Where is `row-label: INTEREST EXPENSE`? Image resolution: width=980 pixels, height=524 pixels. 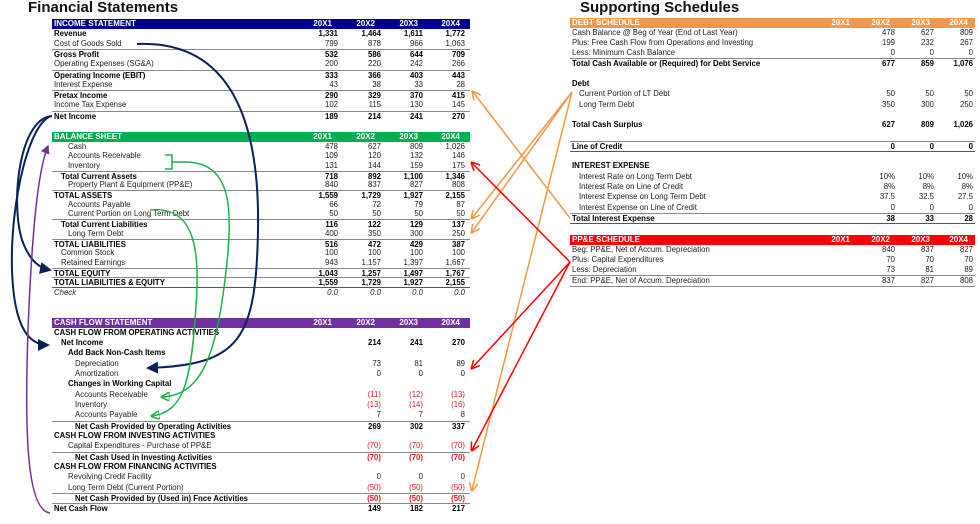
row-label: INTEREST EXPENSE is located at coordinates (611, 166).